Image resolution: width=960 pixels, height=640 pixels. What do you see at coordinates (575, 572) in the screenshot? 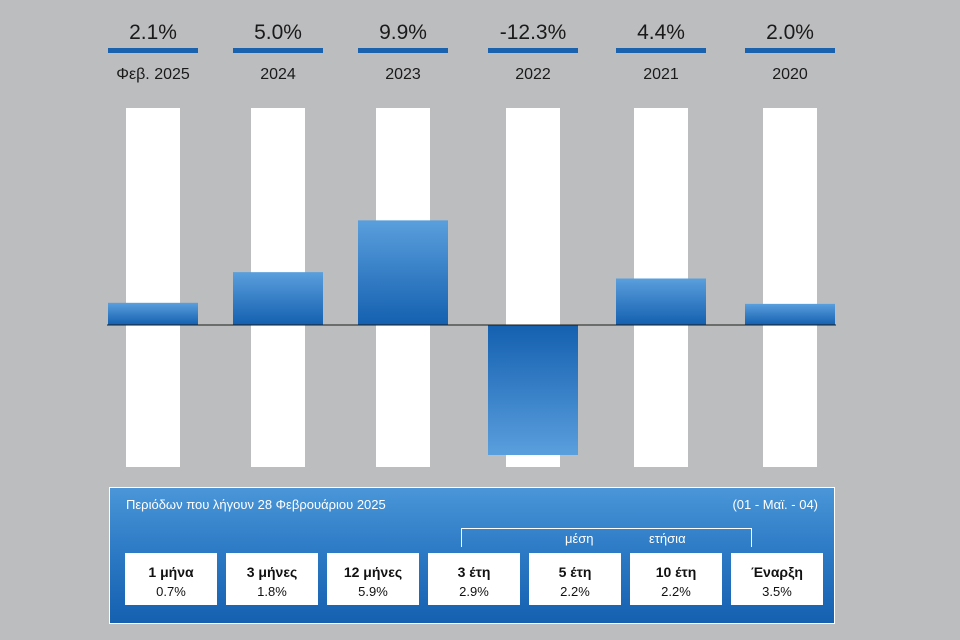
I see `return-period: 5 έτη` at bounding box center [575, 572].